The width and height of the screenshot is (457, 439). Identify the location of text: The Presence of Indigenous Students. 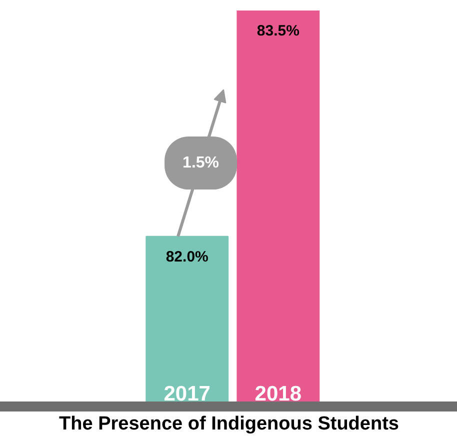
(229, 424).